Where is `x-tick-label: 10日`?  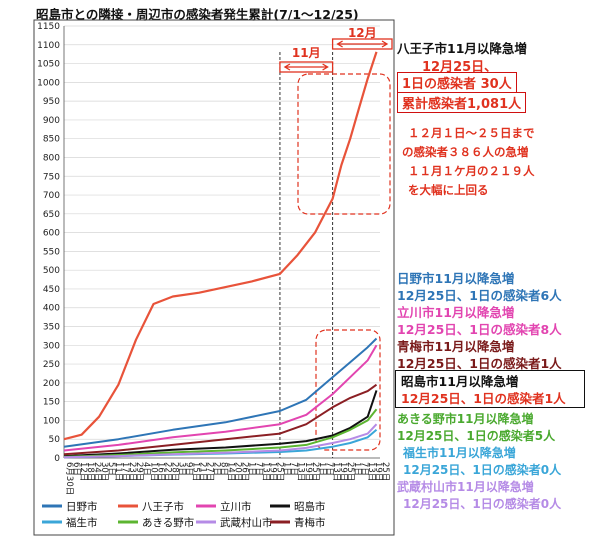
x-tick-label: 10日 is located at coordinates (153, 471).